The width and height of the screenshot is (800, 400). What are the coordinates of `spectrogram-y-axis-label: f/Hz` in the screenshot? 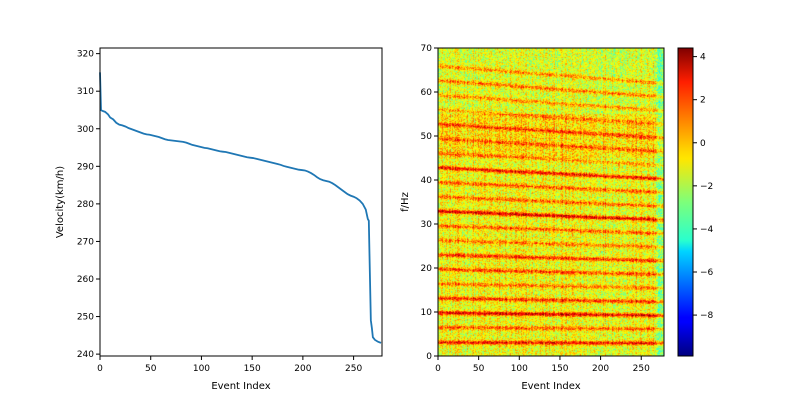 It's located at (405, 202).